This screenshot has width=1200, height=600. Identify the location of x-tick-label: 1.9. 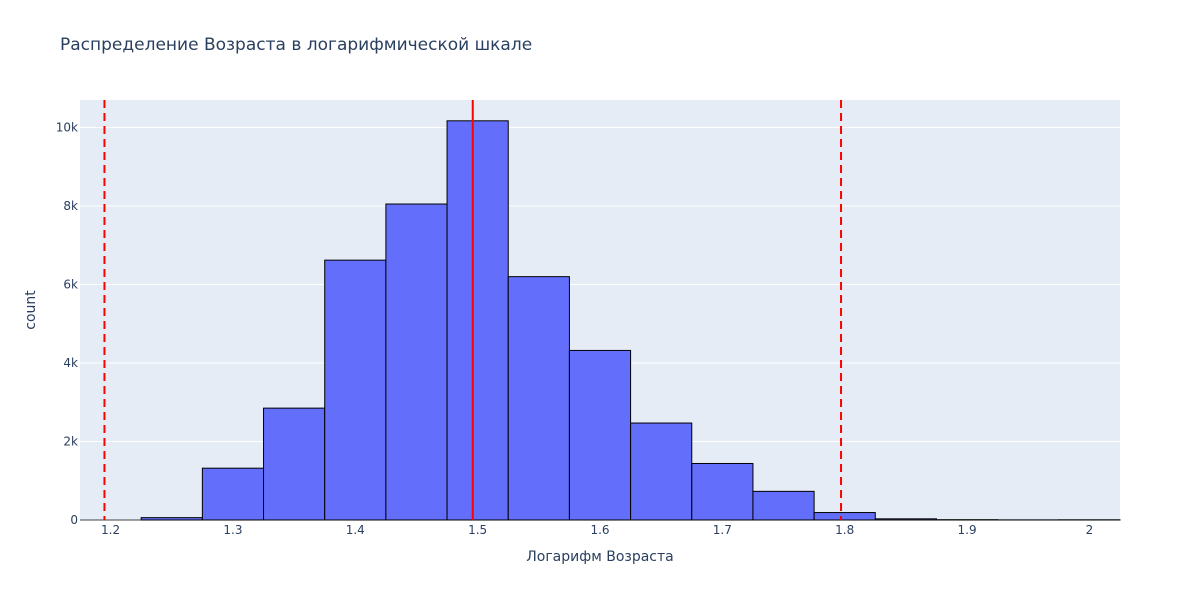
(967, 530).